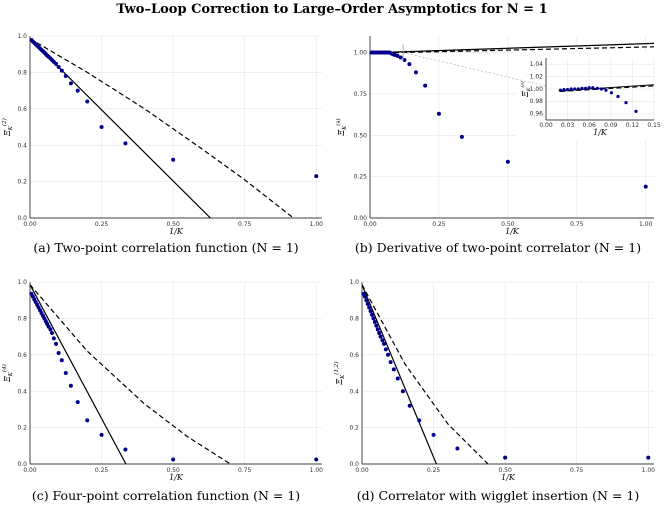 The height and width of the screenshot is (507, 664). Describe the element at coordinates (568, 125) in the screenshot. I see `x-tick-label: 0.03` at that location.